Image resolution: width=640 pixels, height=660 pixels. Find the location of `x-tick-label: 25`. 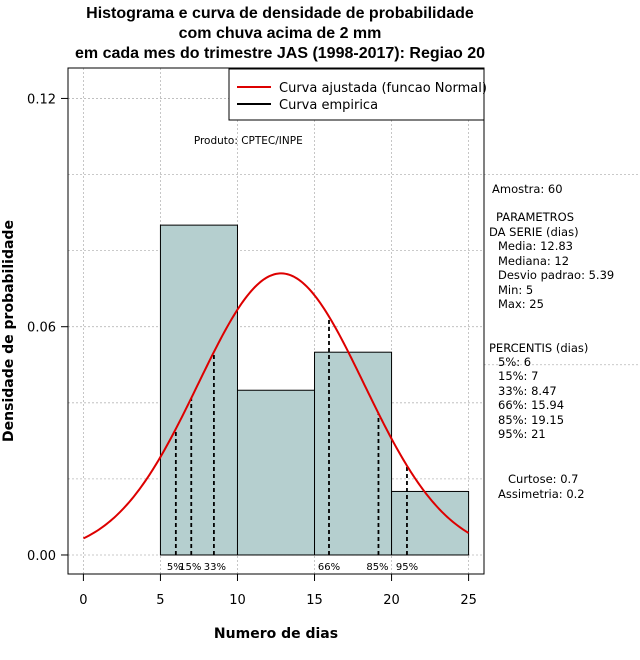

x-tick-label: 25 is located at coordinates (468, 600).